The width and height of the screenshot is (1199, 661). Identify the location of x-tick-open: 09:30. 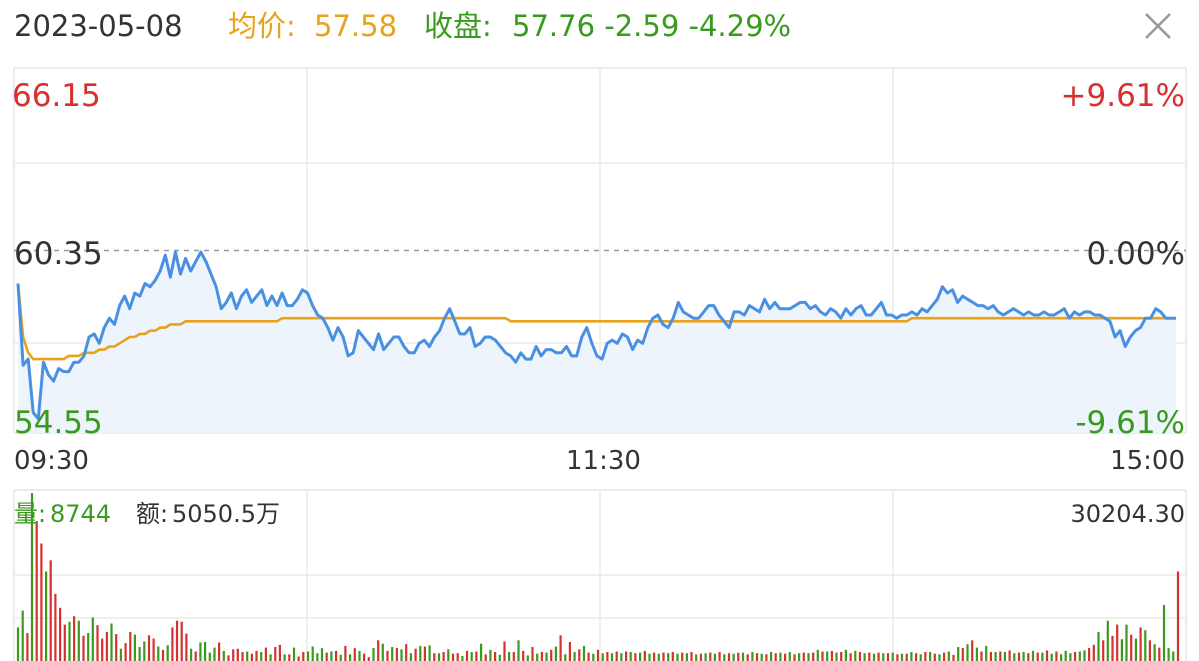
(51, 461).